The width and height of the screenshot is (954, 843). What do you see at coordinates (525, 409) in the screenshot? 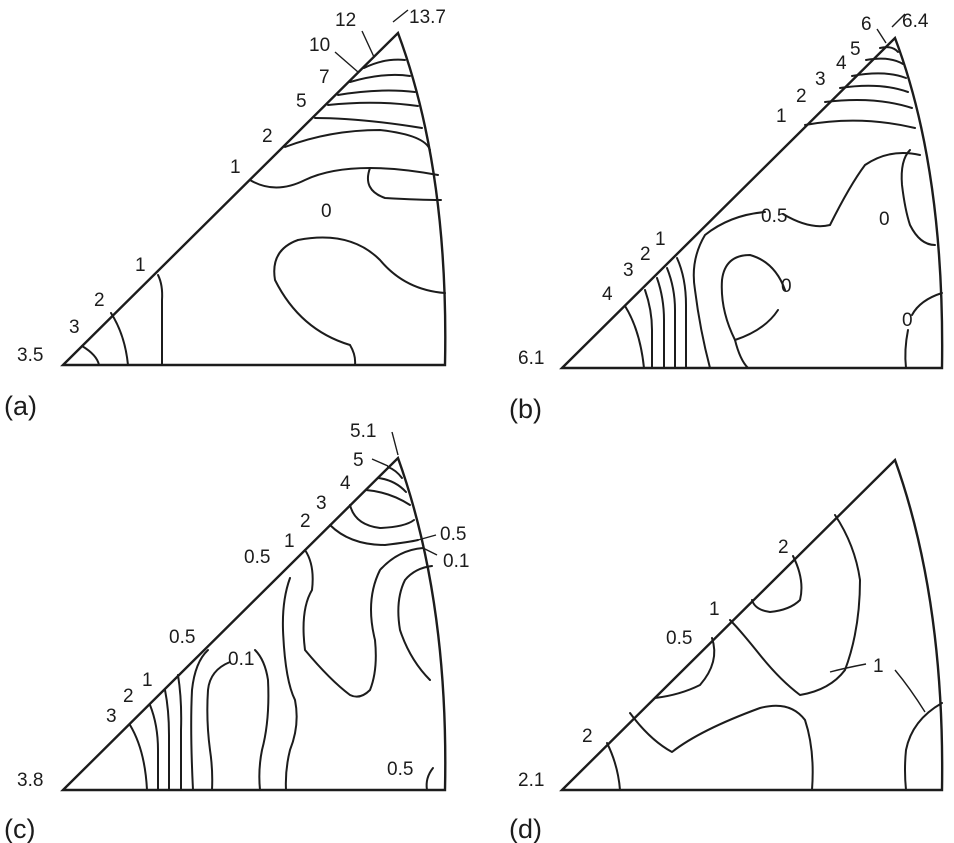
I see `panel-tag: (b)` at bounding box center [525, 409].